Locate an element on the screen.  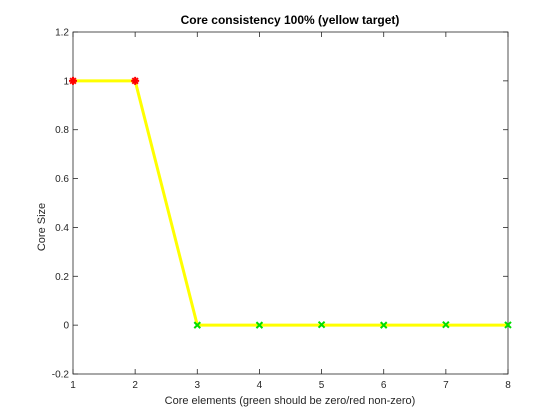
y-tick-label: -0.2 is located at coordinates (61, 375).